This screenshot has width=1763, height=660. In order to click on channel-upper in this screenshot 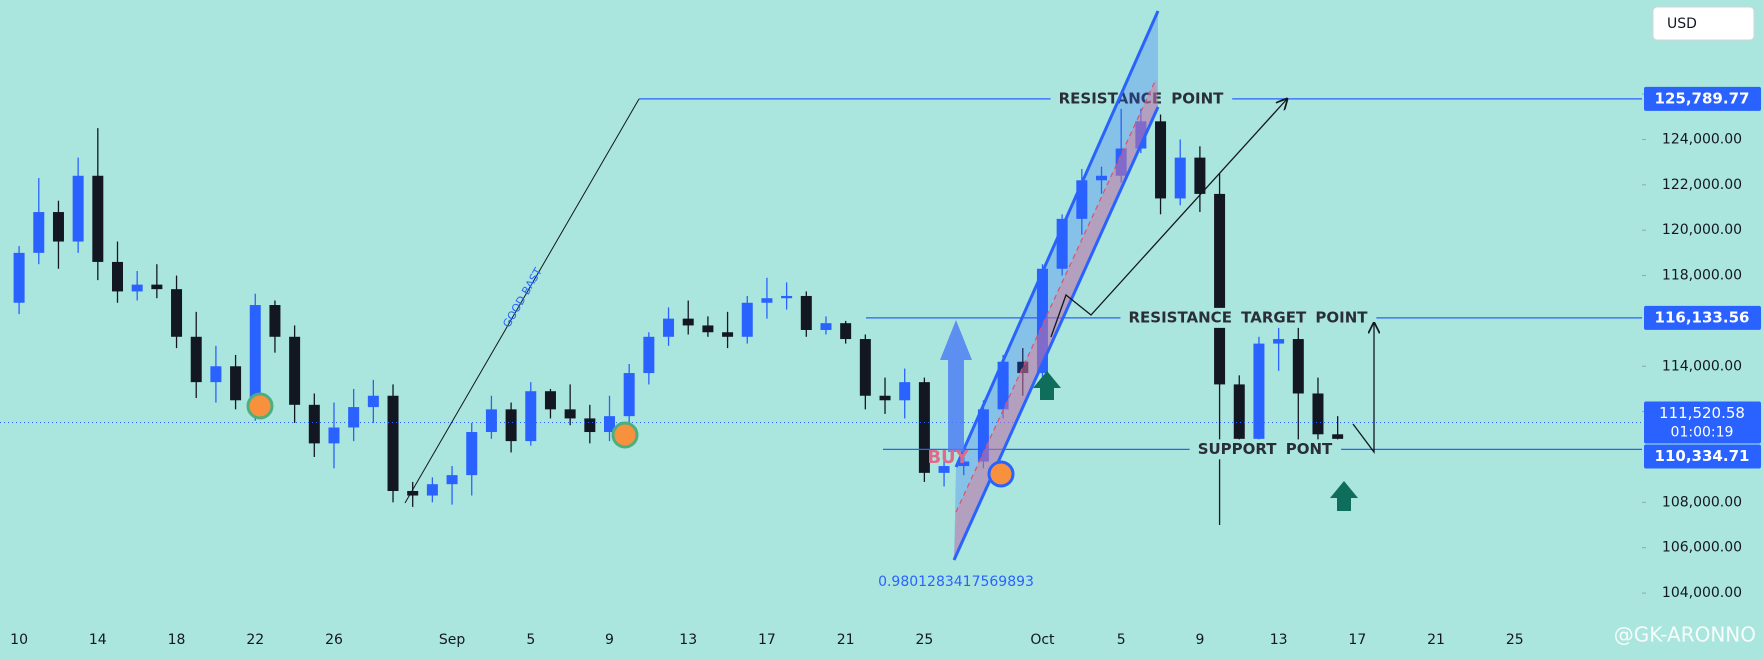, I will do `click(1057, 239)`.